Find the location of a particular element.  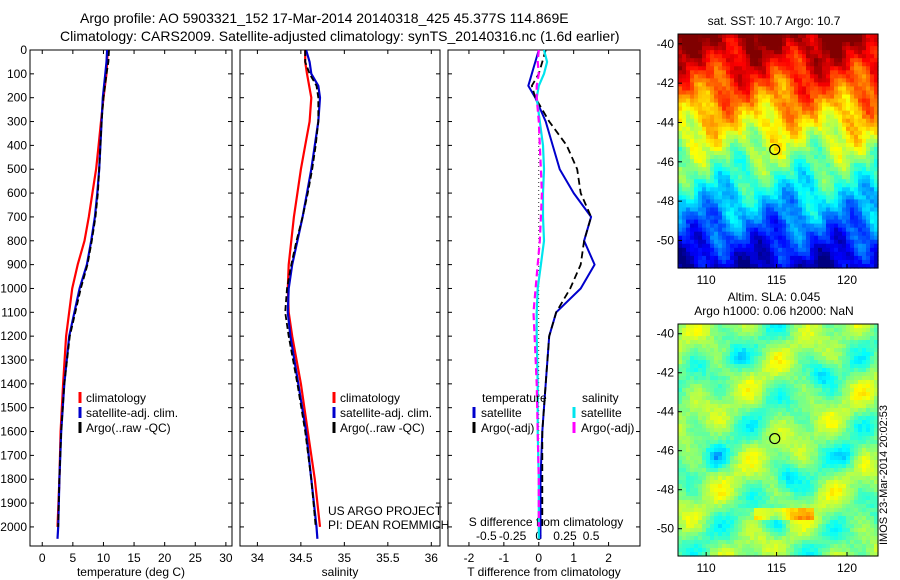

y-tick-label: 1500 is located at coordinates (13, 408).